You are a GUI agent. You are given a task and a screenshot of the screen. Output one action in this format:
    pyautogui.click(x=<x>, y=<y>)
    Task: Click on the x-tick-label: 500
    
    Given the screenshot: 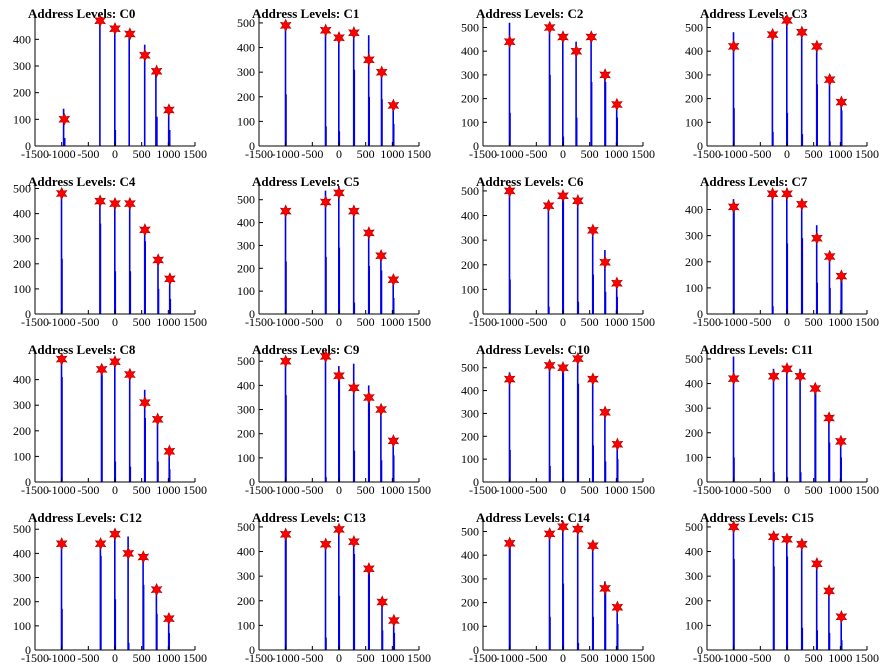 What is the action you would take?
    pyautogui.click(x=366, y=490)
    